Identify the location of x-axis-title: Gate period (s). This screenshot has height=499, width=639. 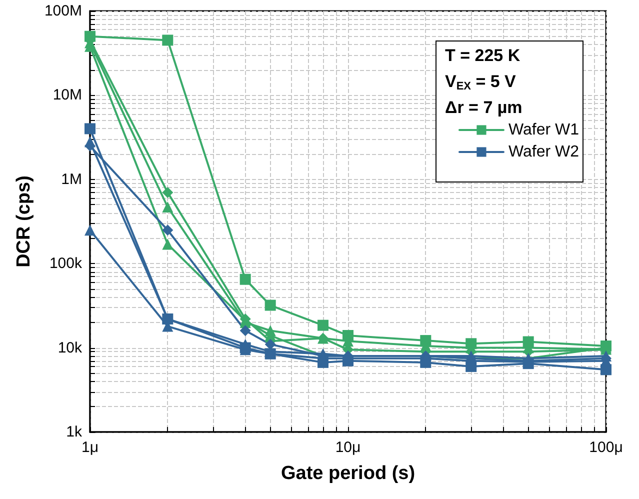
(348, 473).